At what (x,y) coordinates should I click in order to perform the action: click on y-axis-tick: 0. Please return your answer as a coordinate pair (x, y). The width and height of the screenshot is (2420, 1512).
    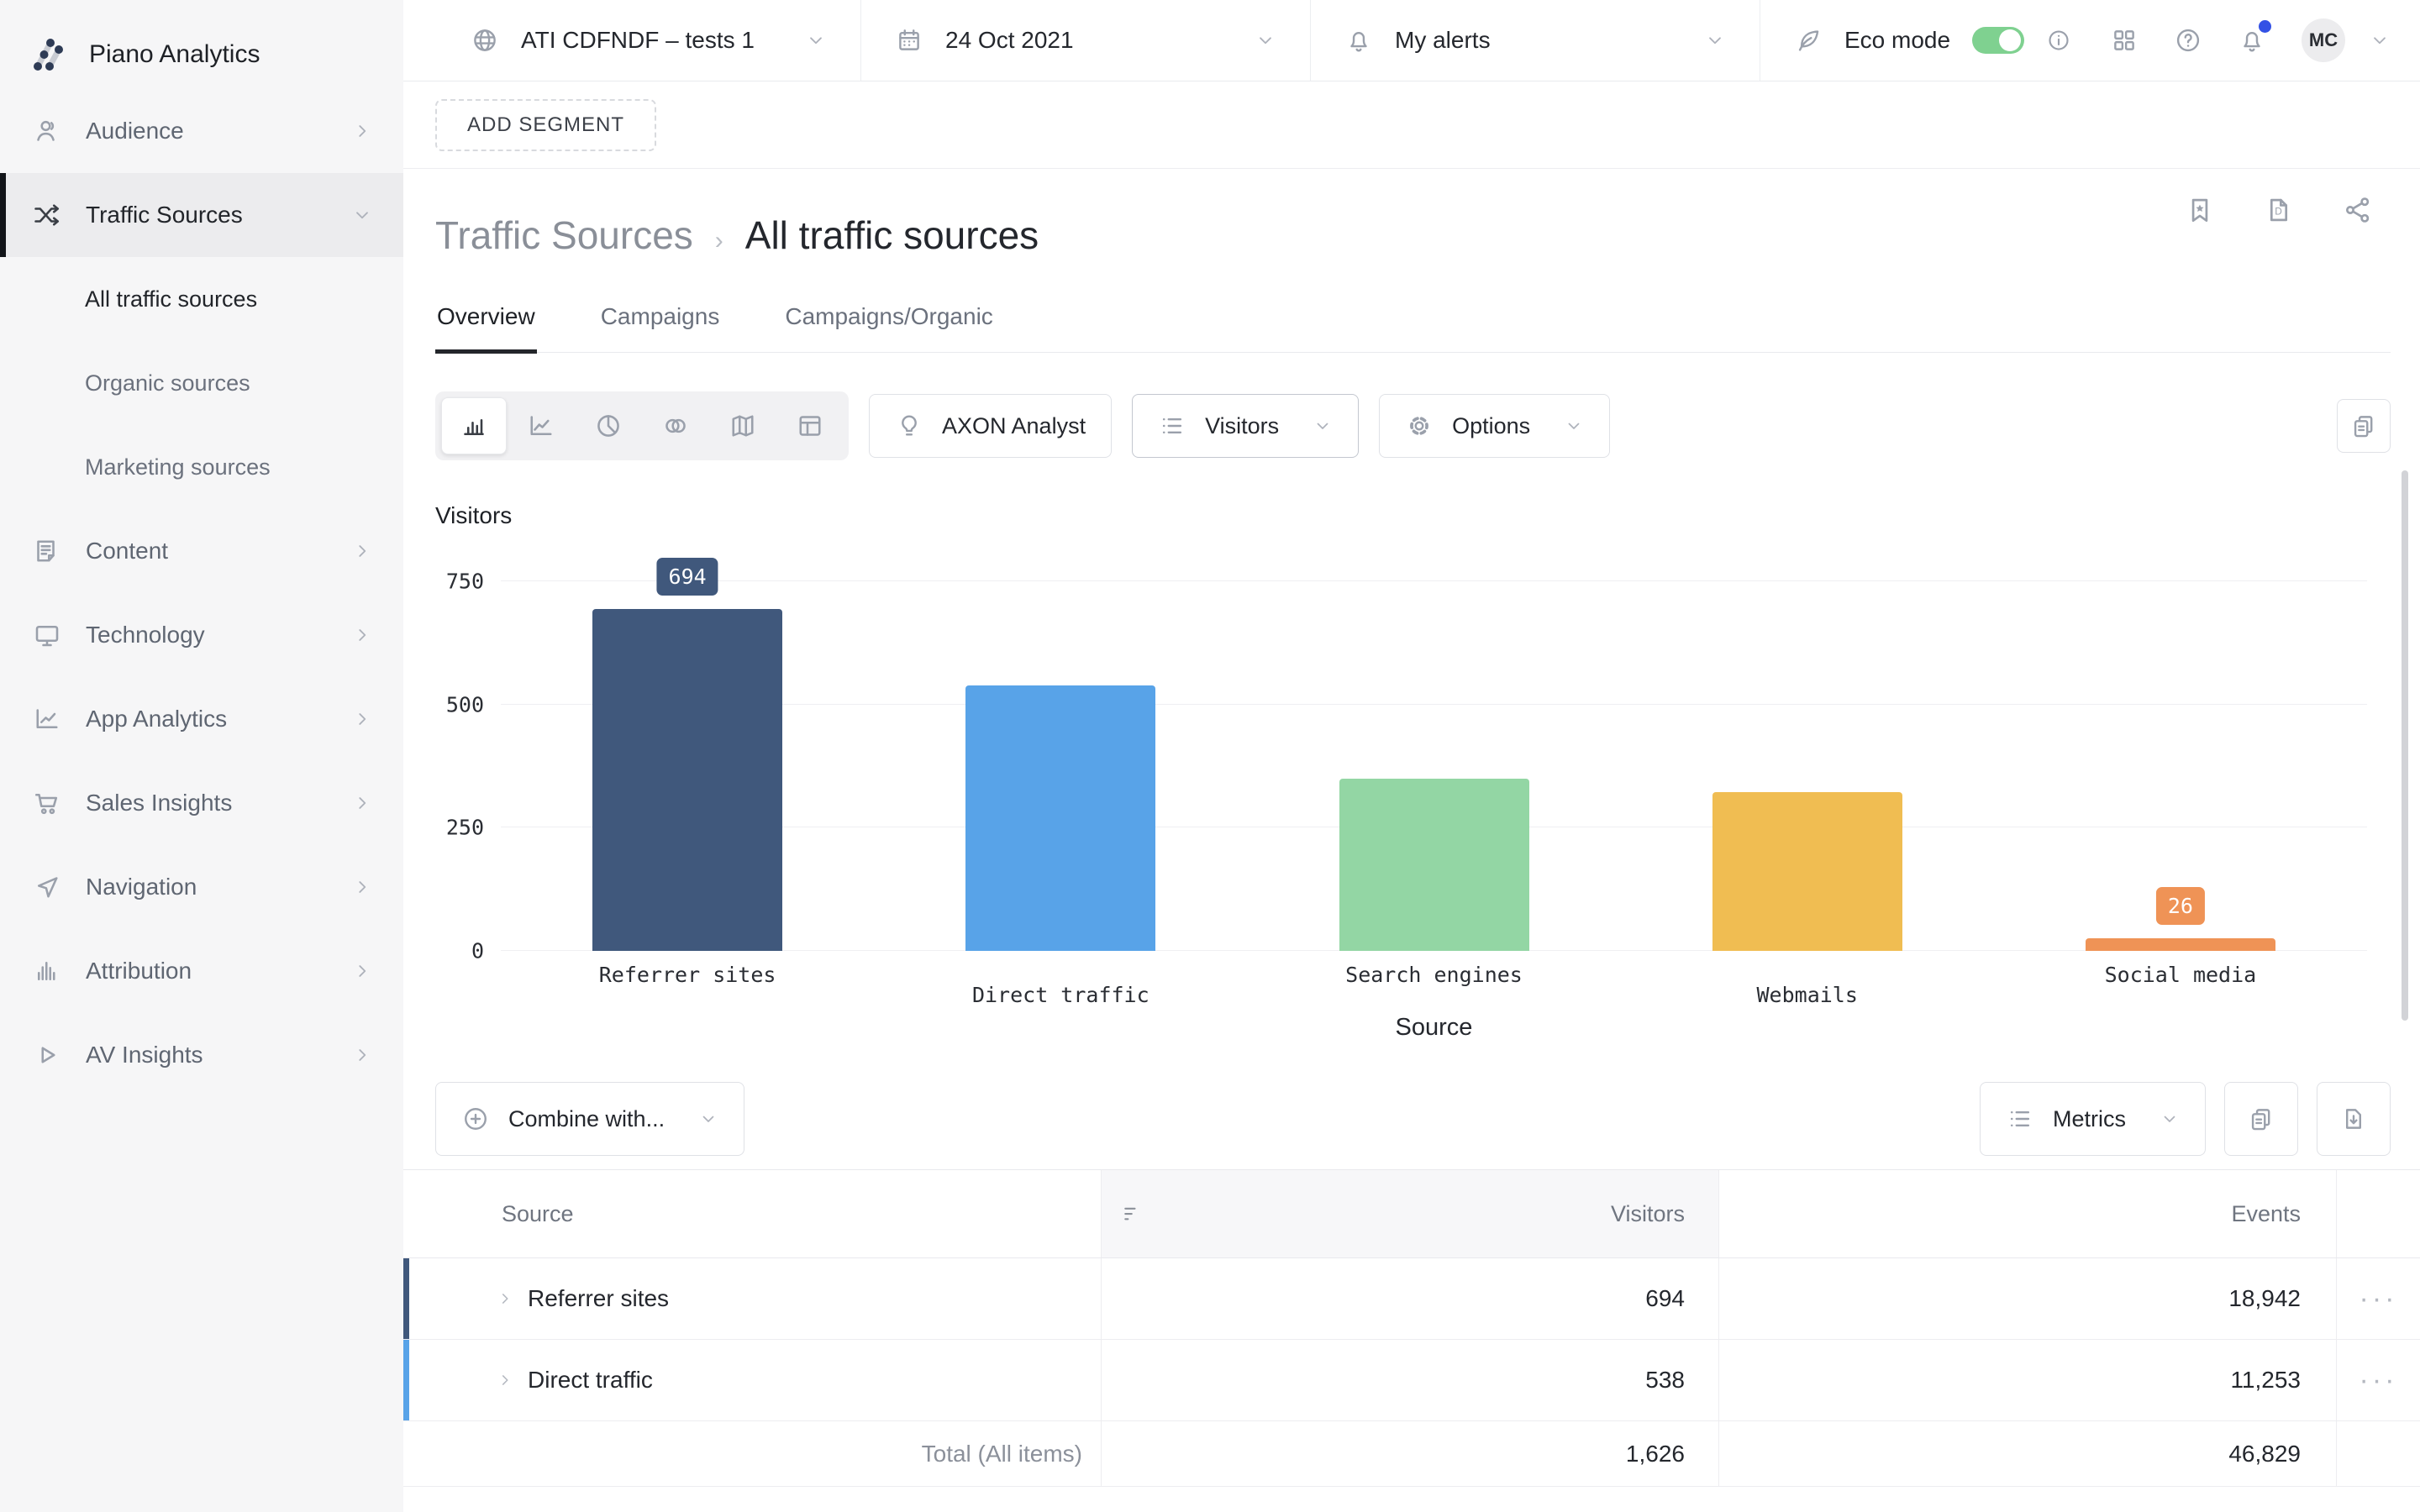
    Looking at the image, I should click on (478, 950).